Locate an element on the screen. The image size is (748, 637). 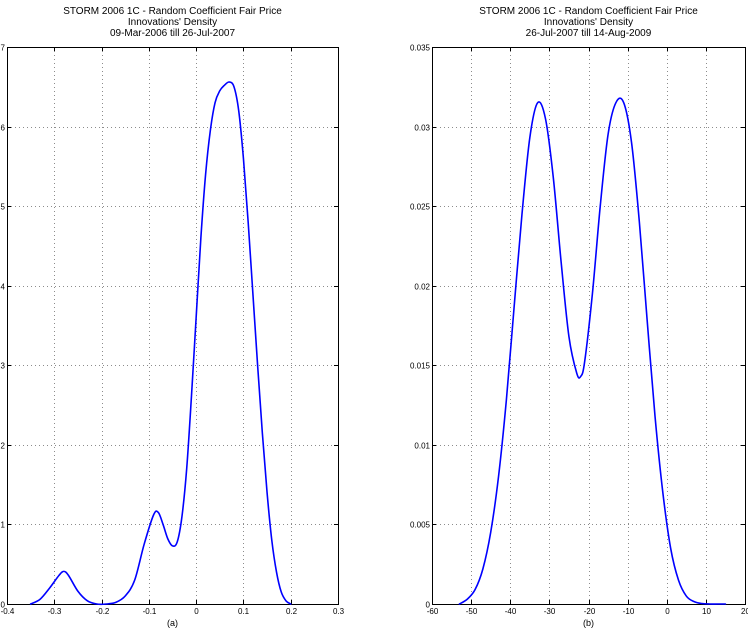
panel-label: (a) is located at coordinates (172, 623).